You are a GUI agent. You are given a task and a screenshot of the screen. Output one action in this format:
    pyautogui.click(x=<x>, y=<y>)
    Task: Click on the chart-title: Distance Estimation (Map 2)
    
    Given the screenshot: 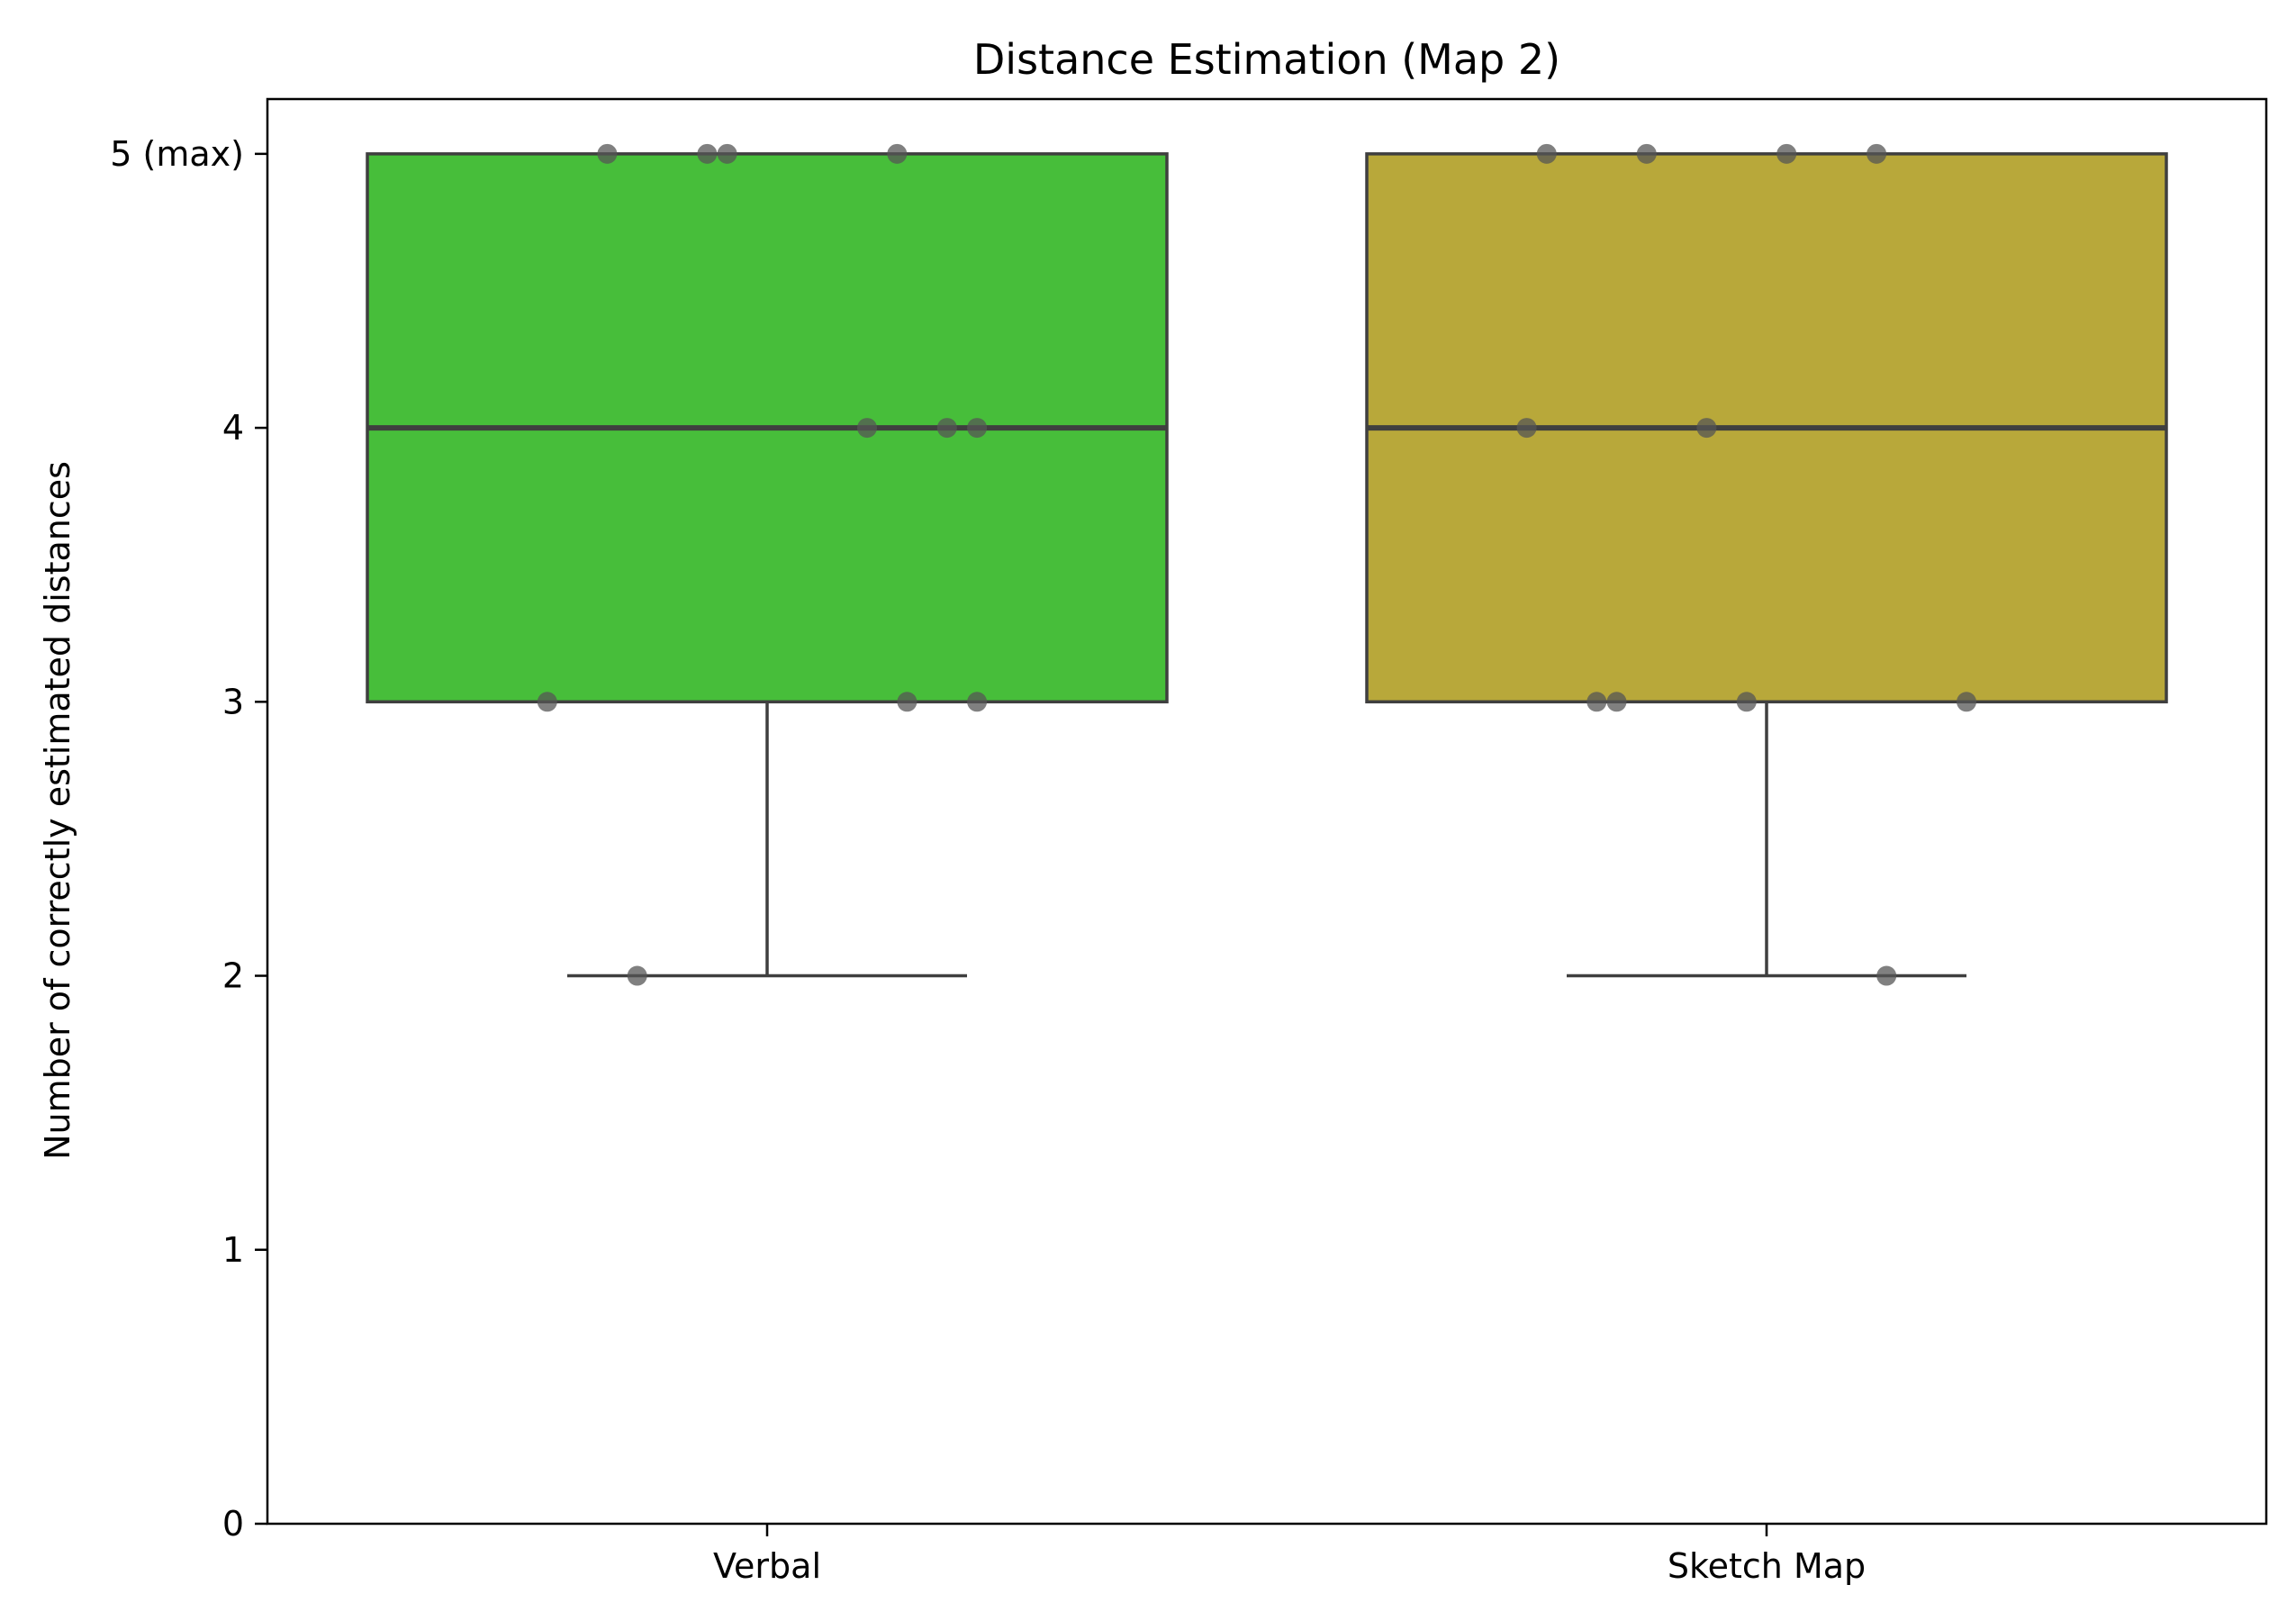 What is the action you would take?
    pyautogui.click(x=1266, y=60)
    